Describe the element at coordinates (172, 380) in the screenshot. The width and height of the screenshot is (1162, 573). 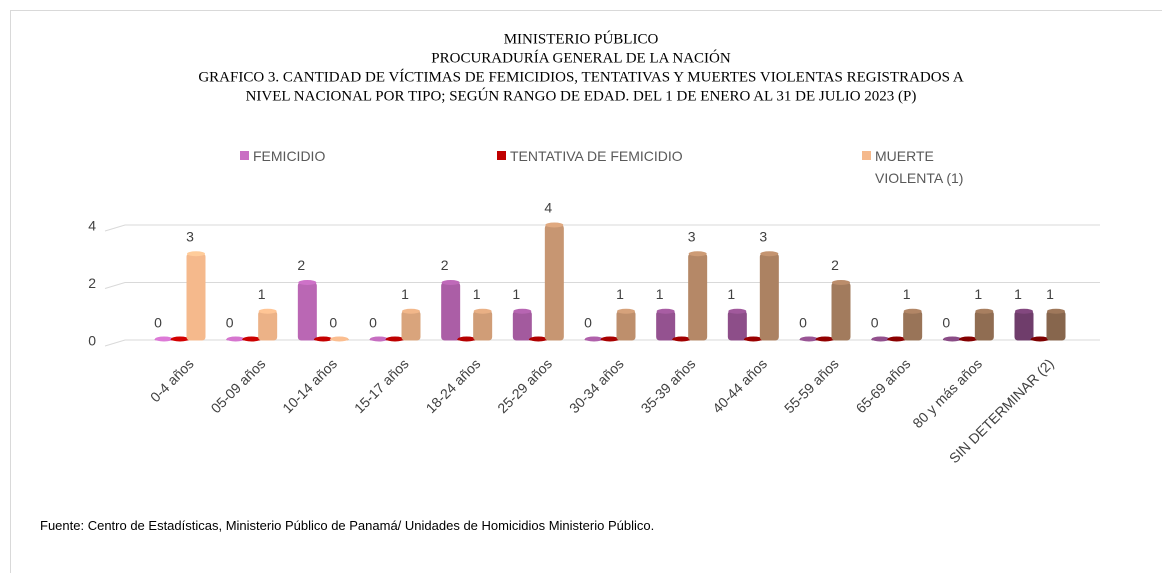
I see `x-tick-label: 0-4 años` at that location.